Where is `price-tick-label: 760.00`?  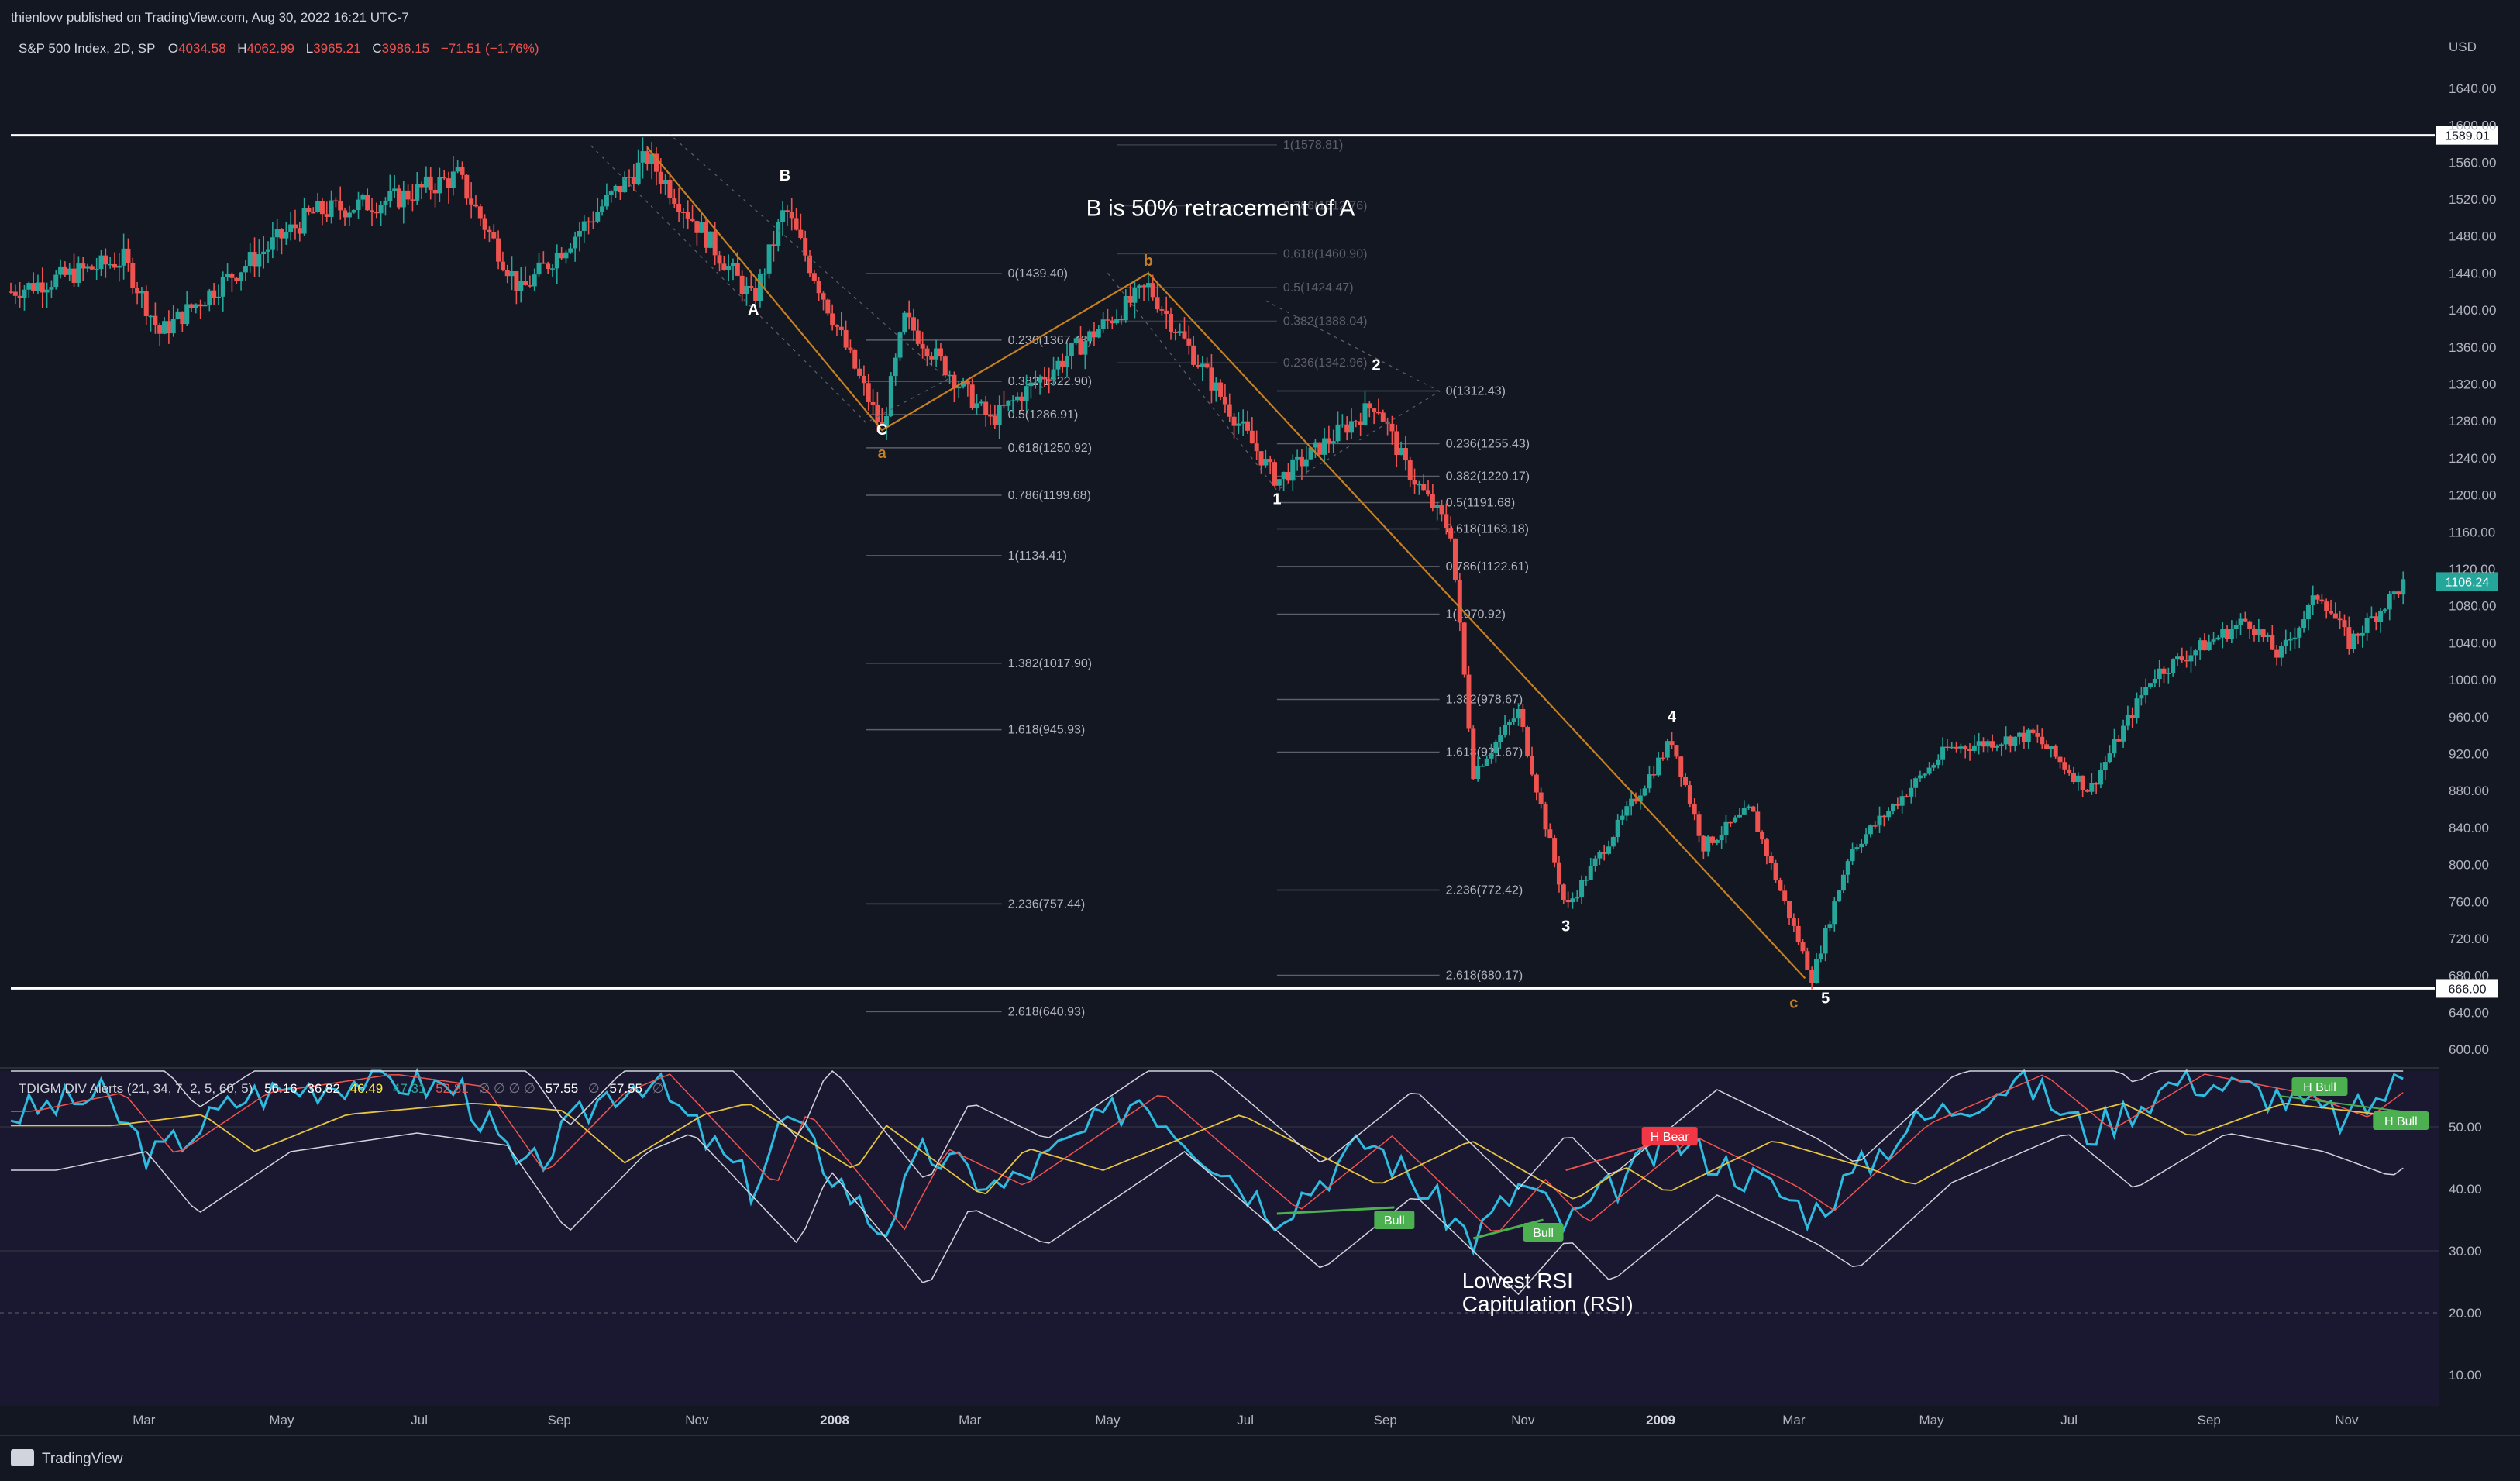 price-tick-label: 760.00 is located at coordinates (2469, 901).